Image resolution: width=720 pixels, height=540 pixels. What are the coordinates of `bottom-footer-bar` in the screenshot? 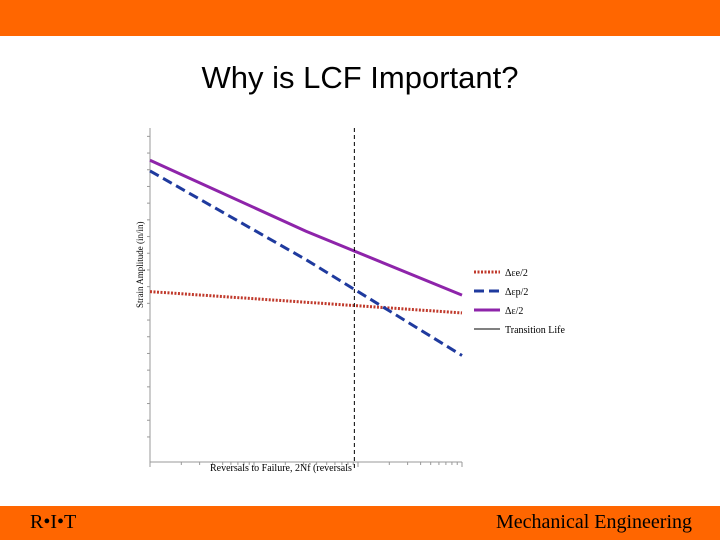 It's located at (360, 523).